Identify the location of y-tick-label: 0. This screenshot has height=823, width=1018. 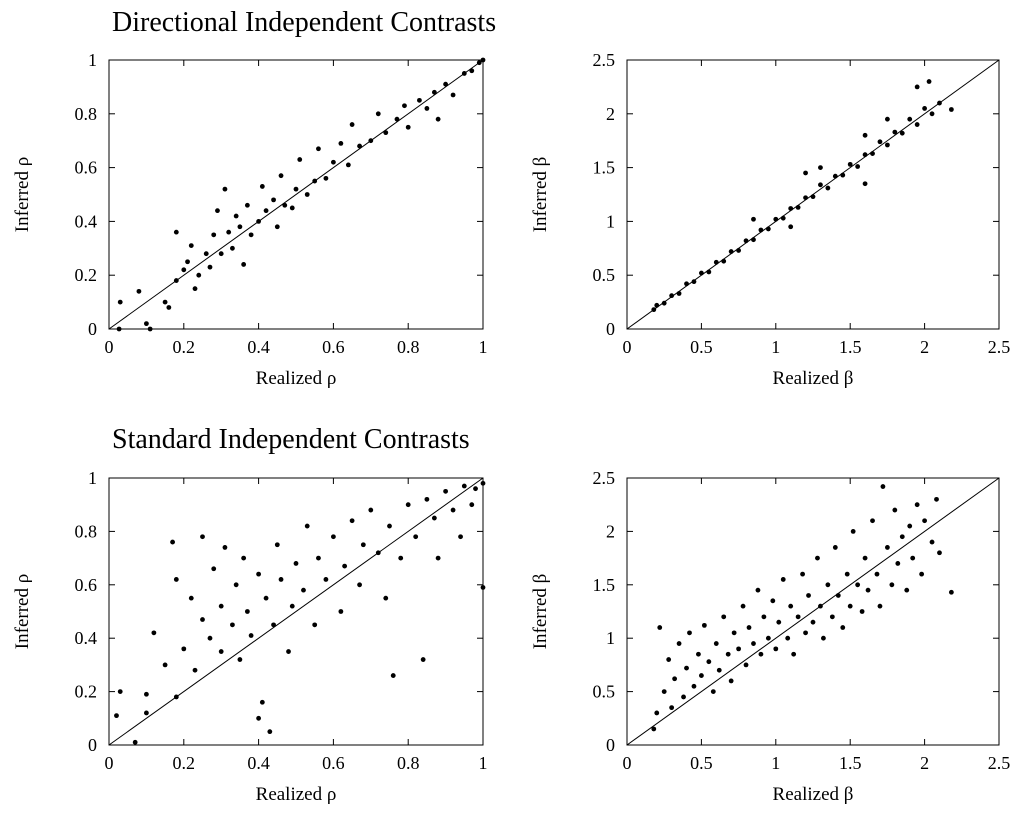
(92, 745).